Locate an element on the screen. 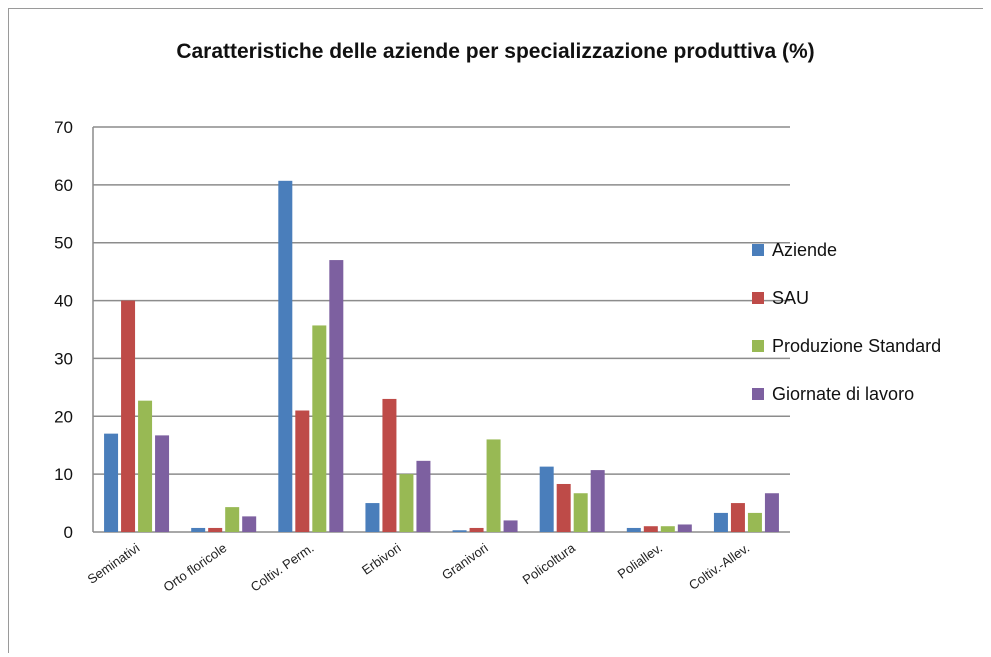  legend-label: Produzione Standard is located at coordinates (857, 345).